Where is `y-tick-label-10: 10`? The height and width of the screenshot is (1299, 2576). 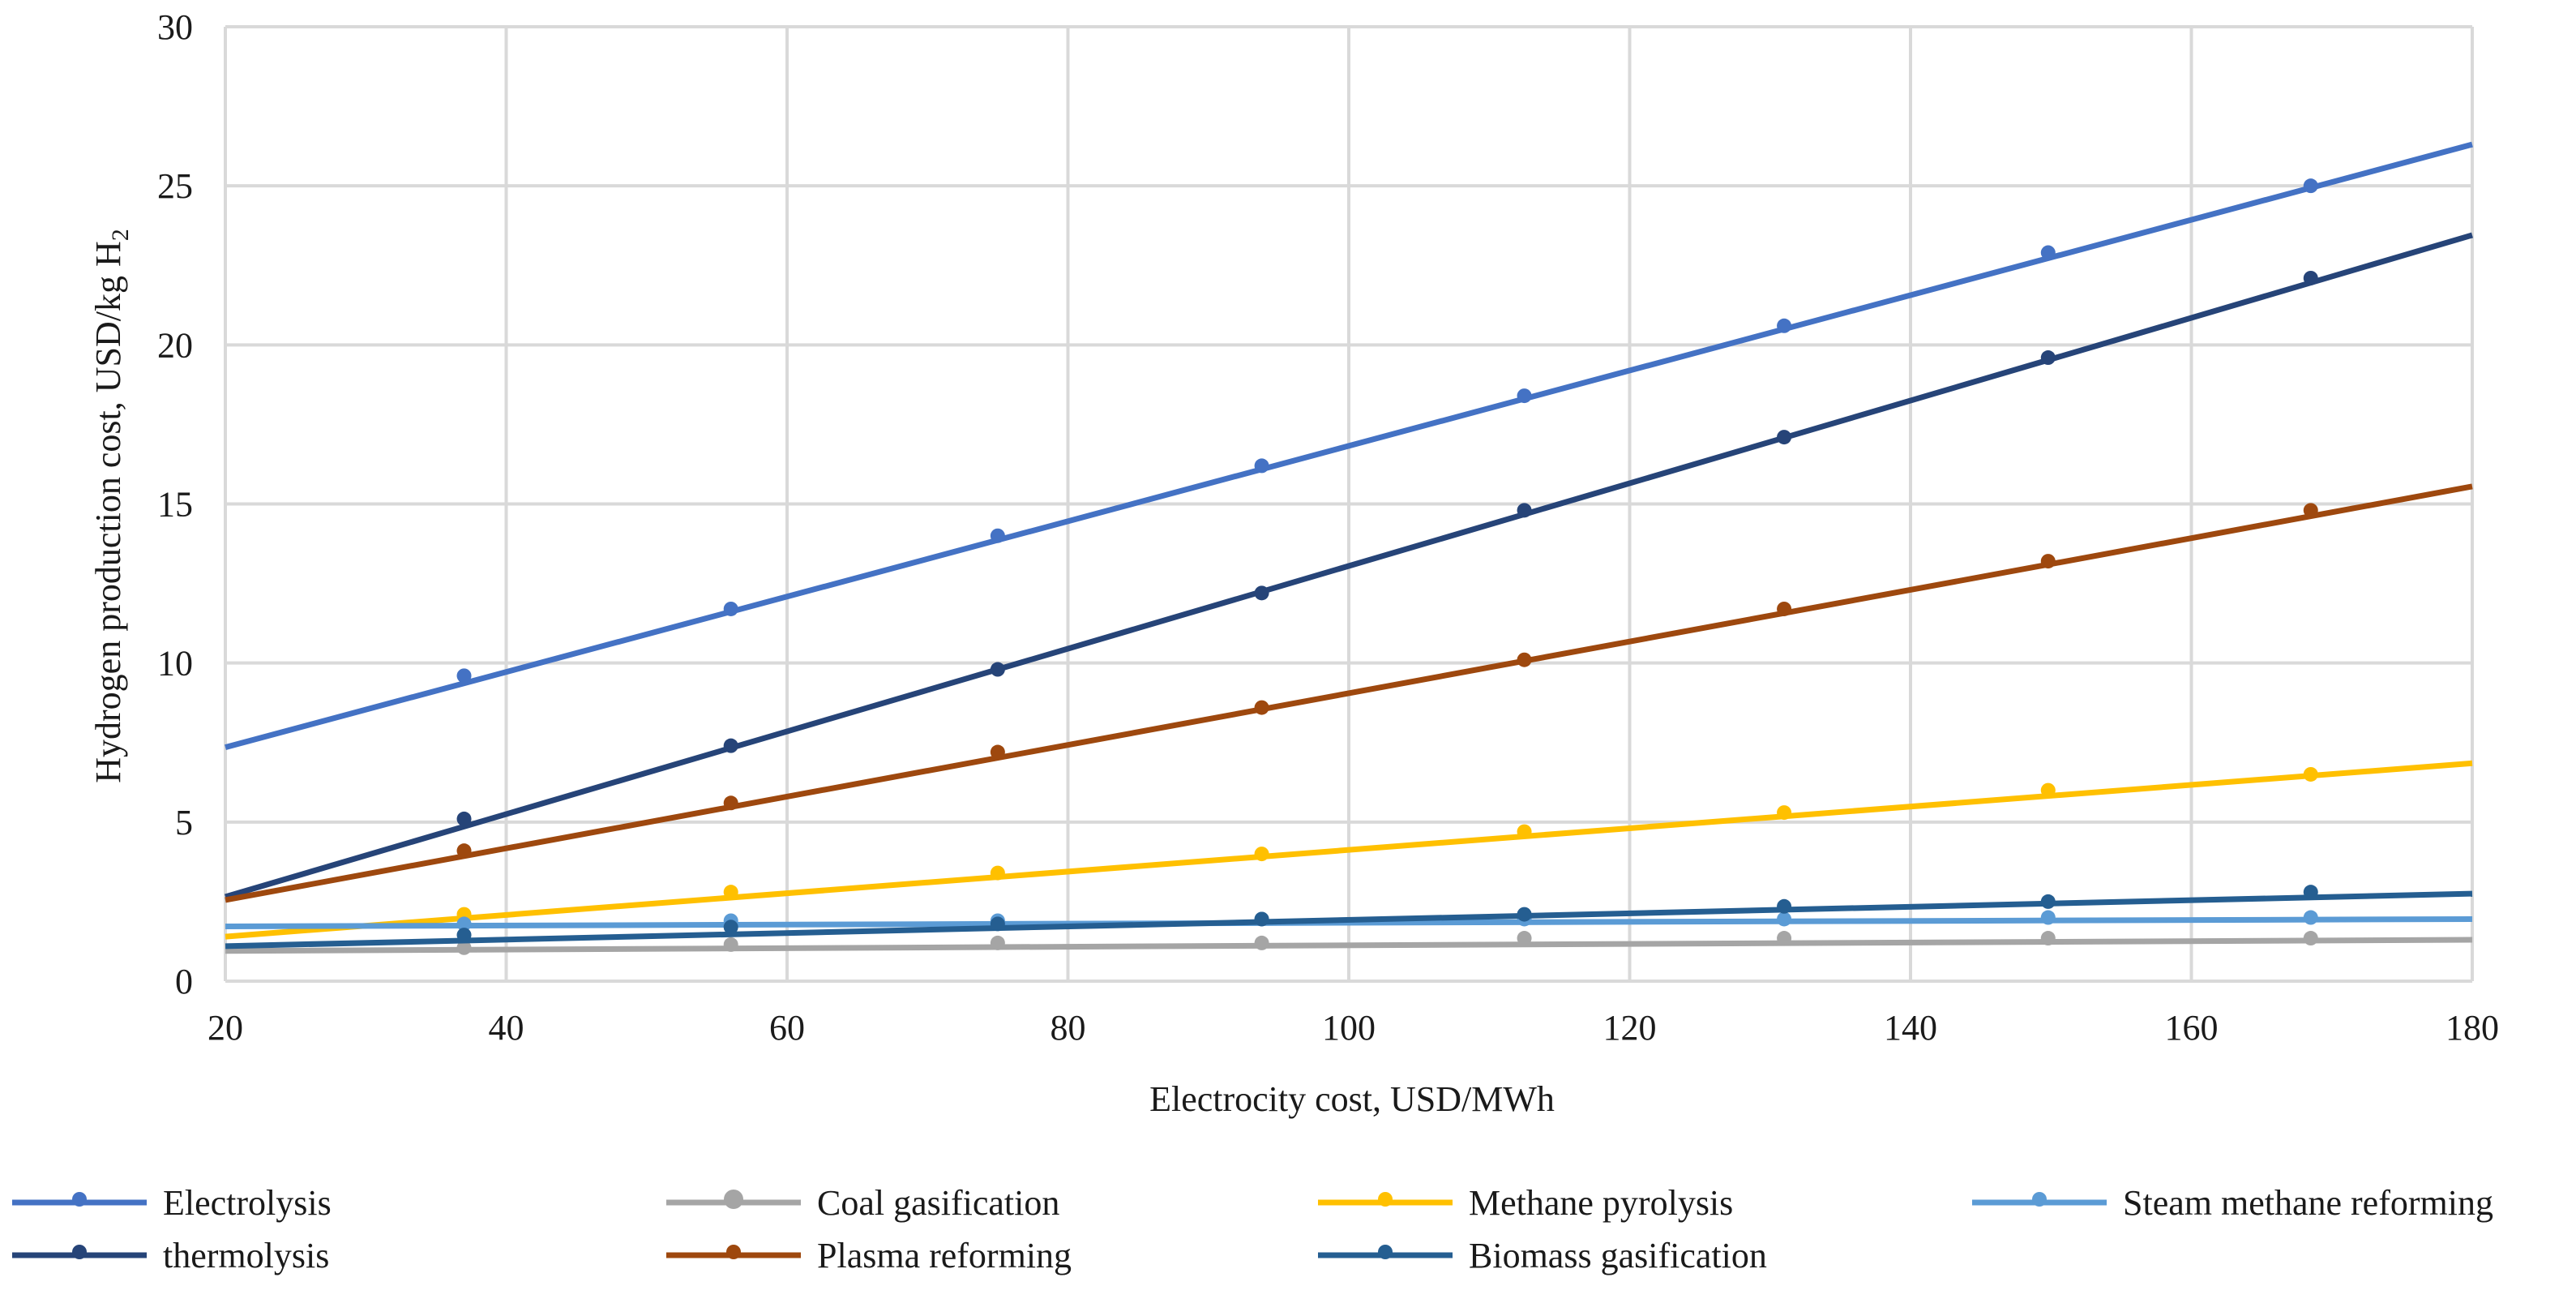 y-tick-label-10: 10 is located at coordinates (175, 664).